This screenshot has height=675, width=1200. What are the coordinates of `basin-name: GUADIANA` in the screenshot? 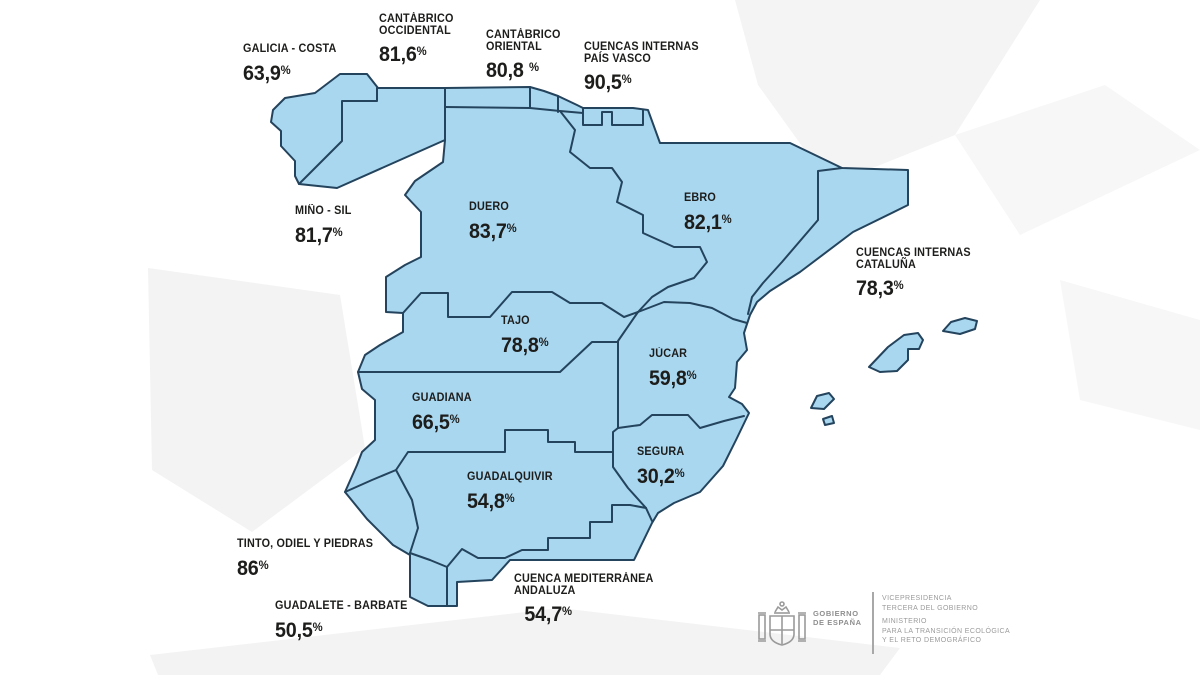 It's located at (442, 398).